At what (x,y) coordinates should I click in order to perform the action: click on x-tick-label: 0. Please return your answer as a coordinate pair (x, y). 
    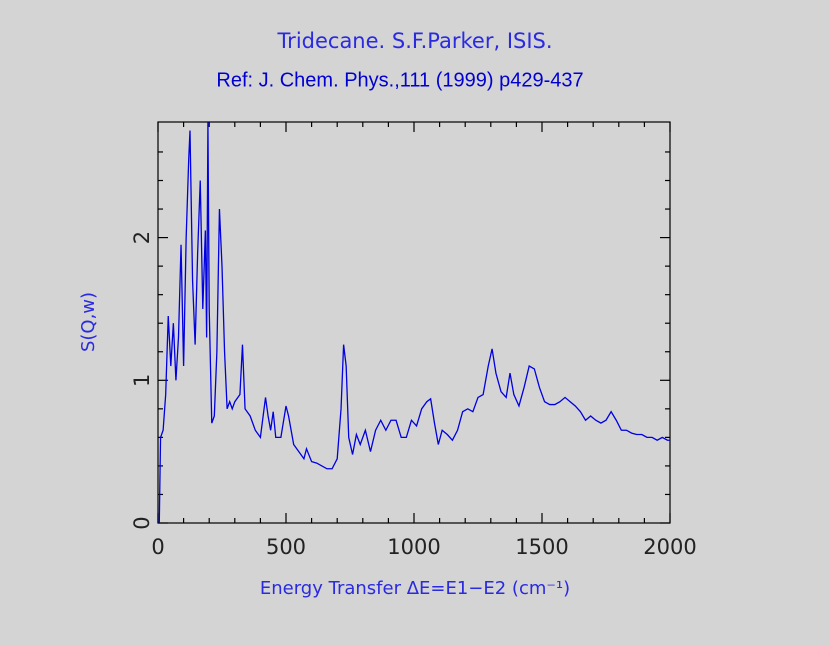
    Looking at the image, I should click on (157, 547).